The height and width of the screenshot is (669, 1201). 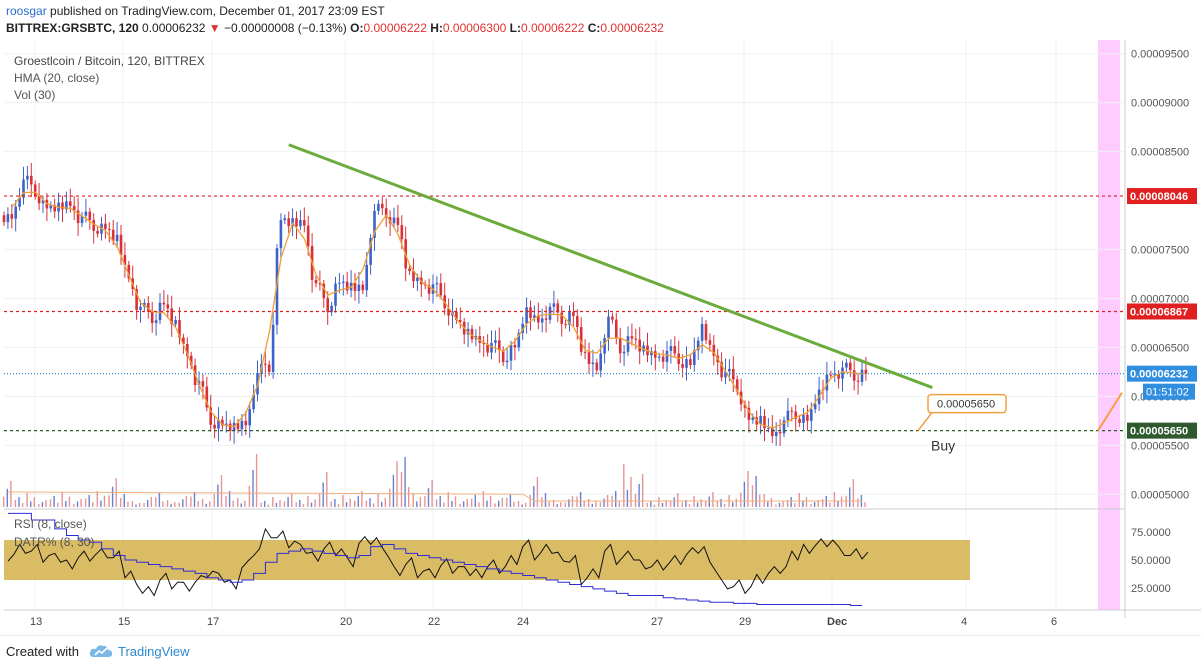 I want to click on legend-rsi: RSI (8, close), so click(x=50, y=524).